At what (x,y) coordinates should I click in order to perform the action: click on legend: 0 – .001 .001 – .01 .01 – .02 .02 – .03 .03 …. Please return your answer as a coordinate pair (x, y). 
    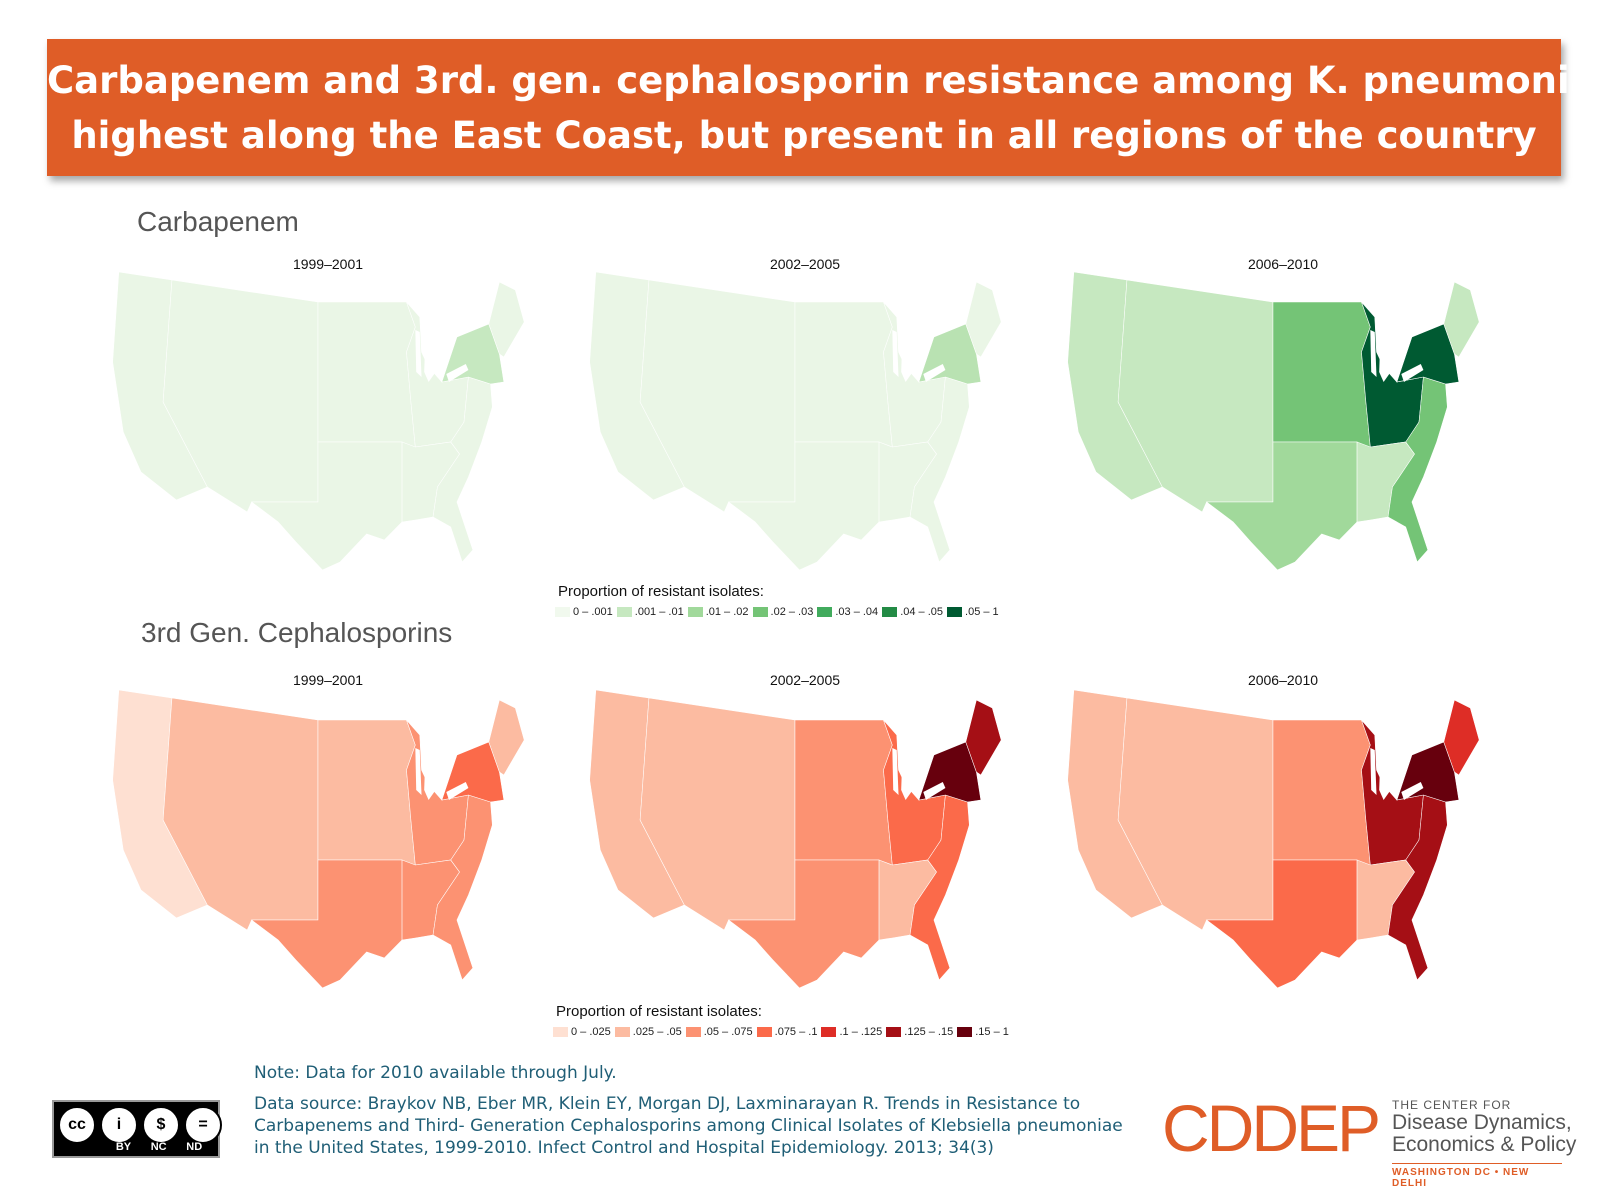
    Looking at the image, I should click on (779, 612).